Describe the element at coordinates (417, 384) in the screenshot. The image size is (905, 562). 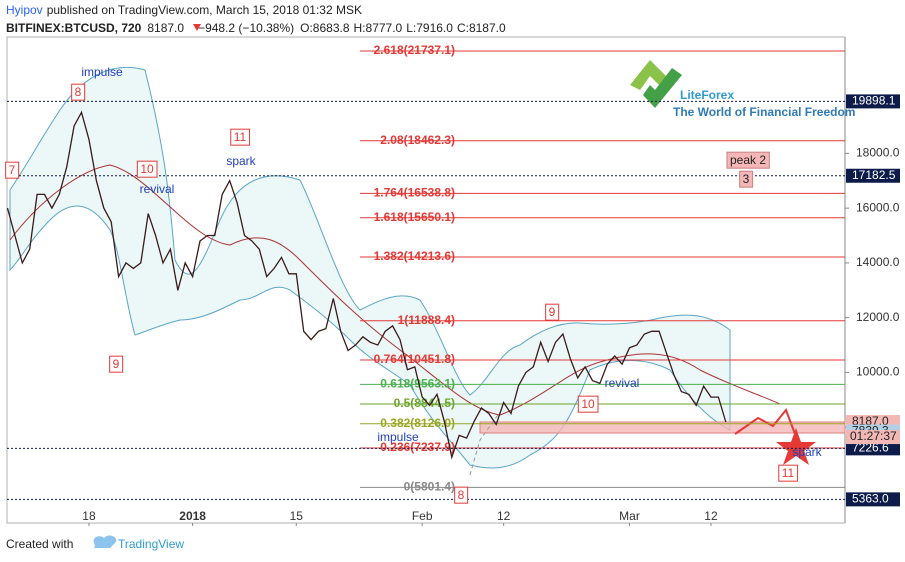
I see `fib-label: 0.618(9563.1)` at that location.